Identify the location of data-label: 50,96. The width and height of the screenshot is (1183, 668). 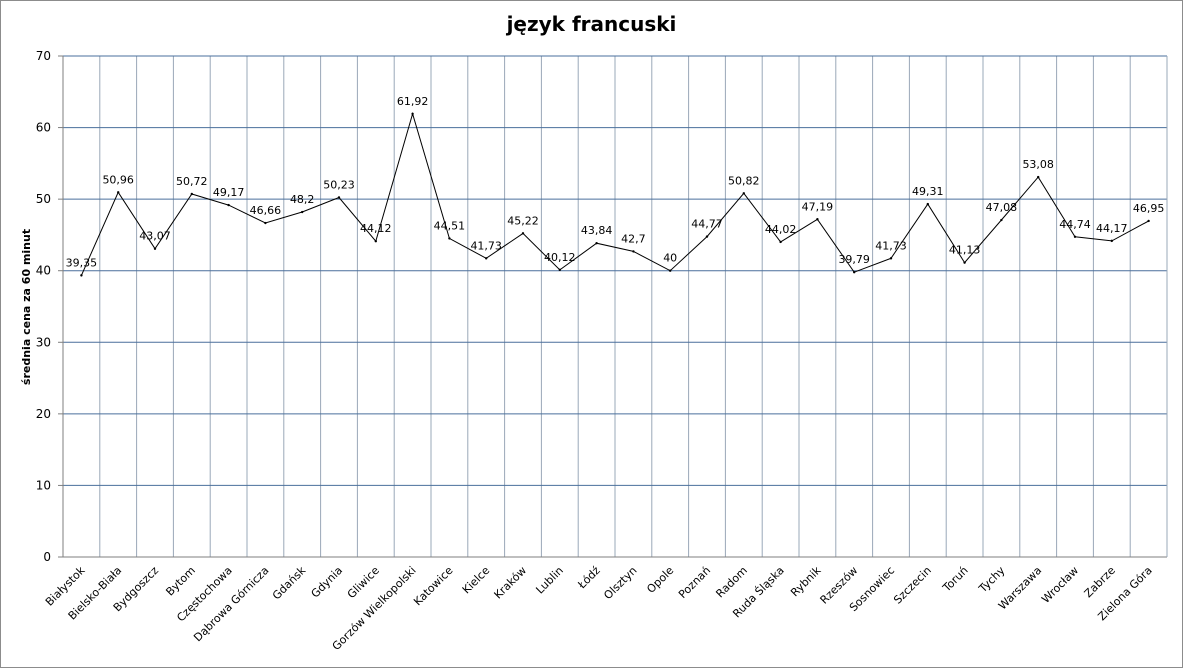
(118, 179).